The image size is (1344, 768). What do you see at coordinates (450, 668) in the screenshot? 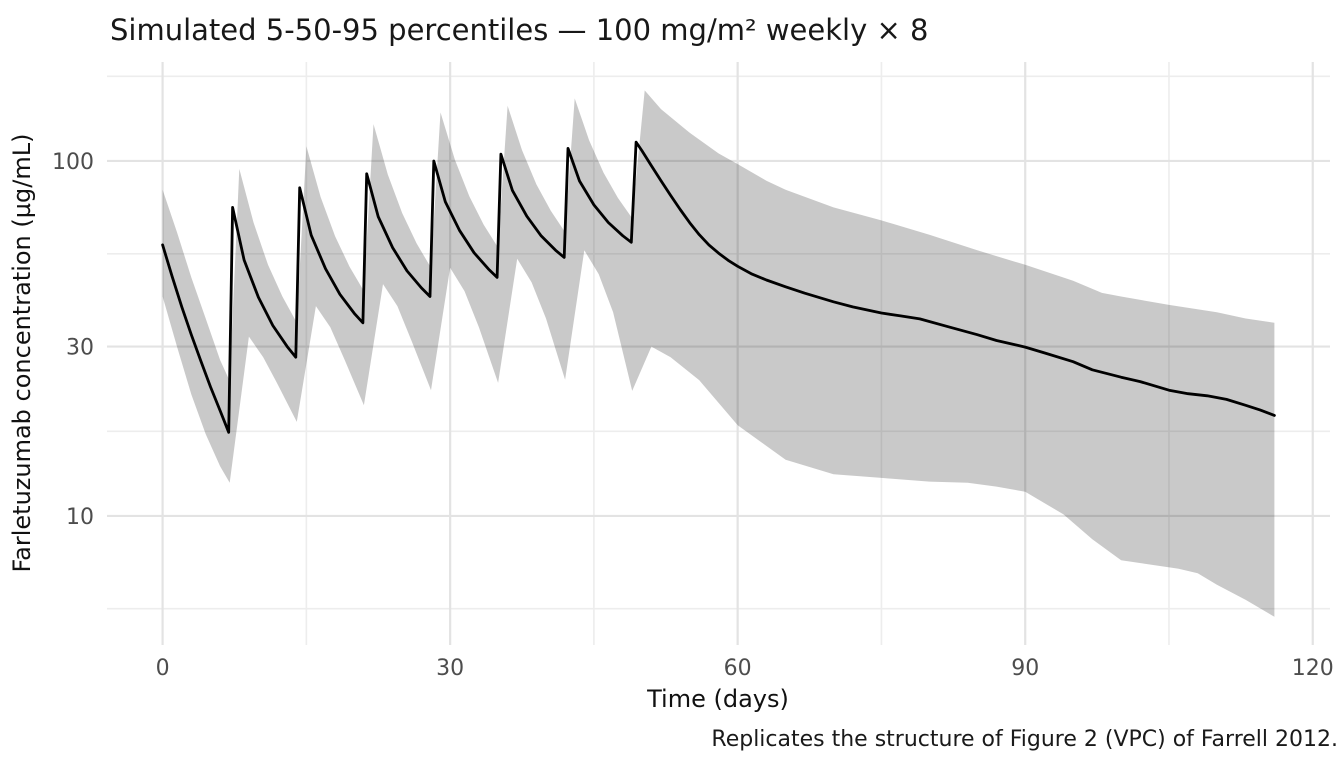
I see `x-tick-label: 30` at bounding box center [450, 668].